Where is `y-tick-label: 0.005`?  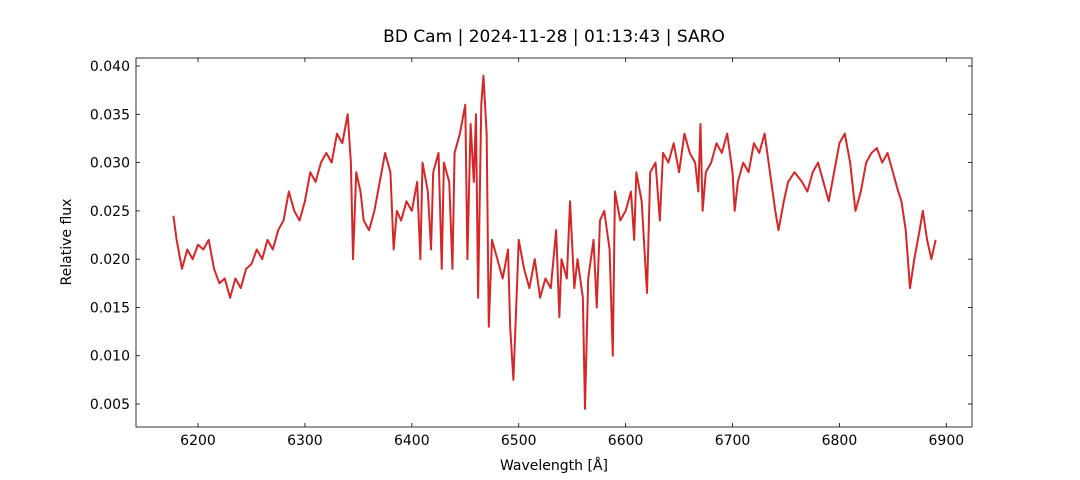
y-tick-label: 0.005 is located at coordinates (110, 405).